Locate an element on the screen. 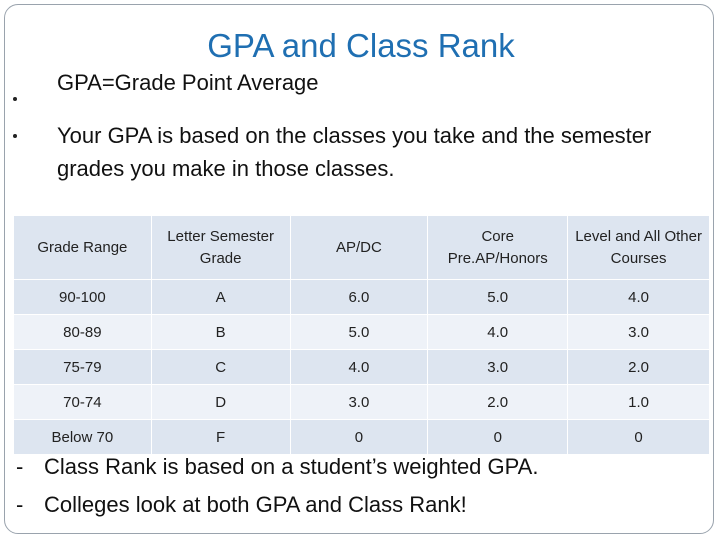 Image resolution: width=720 pixels, height=540 pixels. table-row: 70-74 D 3.0 2.0 1.0 is located at coordinates (361, 402).